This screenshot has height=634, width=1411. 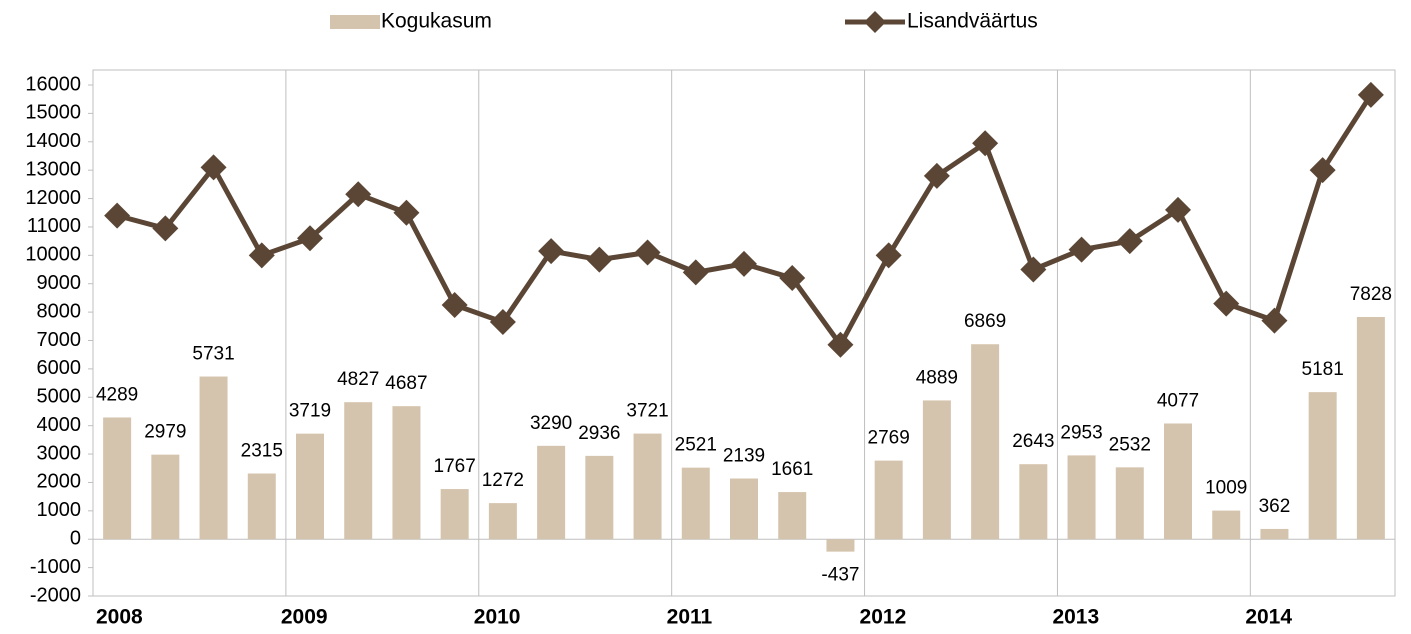 What do you see at coordinates (1130, 444) in the screenshot?
I see `data-label: 2532` at bounding box center [1130, 444].